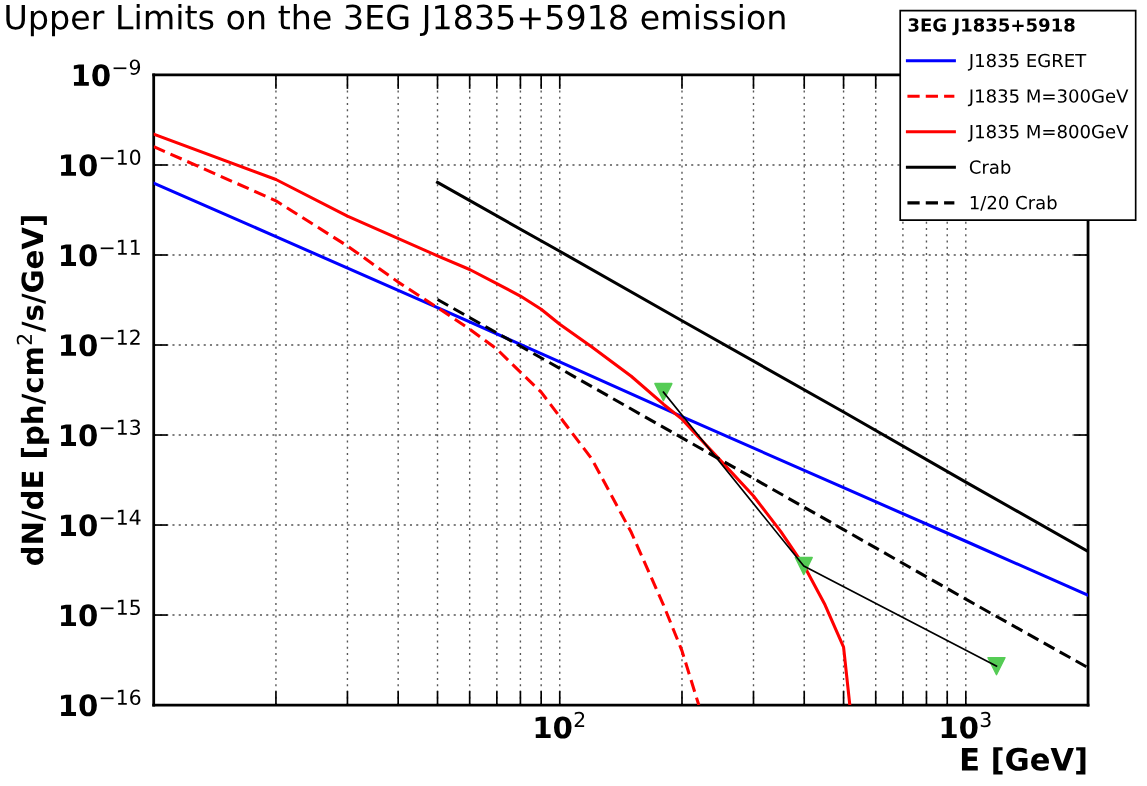  Describe the element at coordinates (395, 20) in the screenshot. I see `chart-title: Upper Limits on the 3EG J1835+5918 emission` at that location.